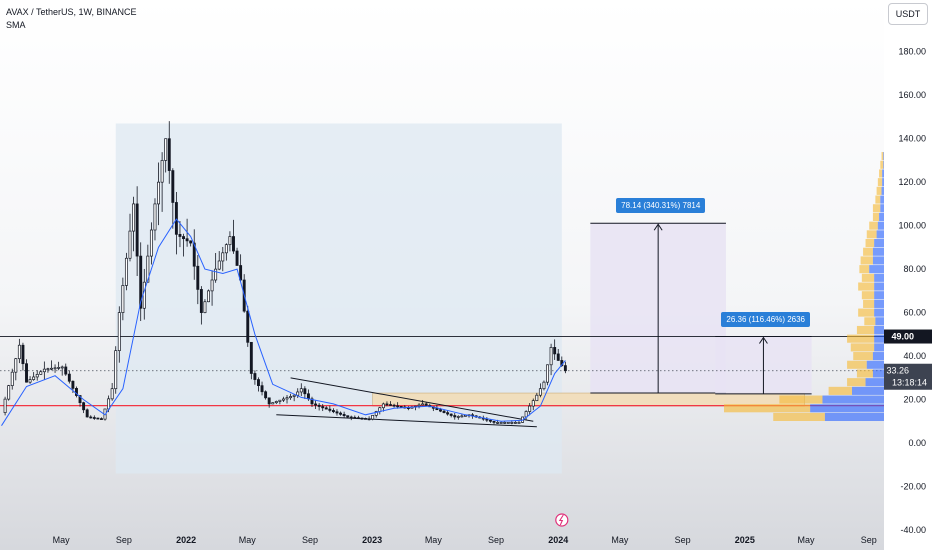 The image size is (932, 550). What do you see at coordinates (412, 399) in the screenshot?
I see `wedge-upper-trendline` at bounding box center [412, 399].